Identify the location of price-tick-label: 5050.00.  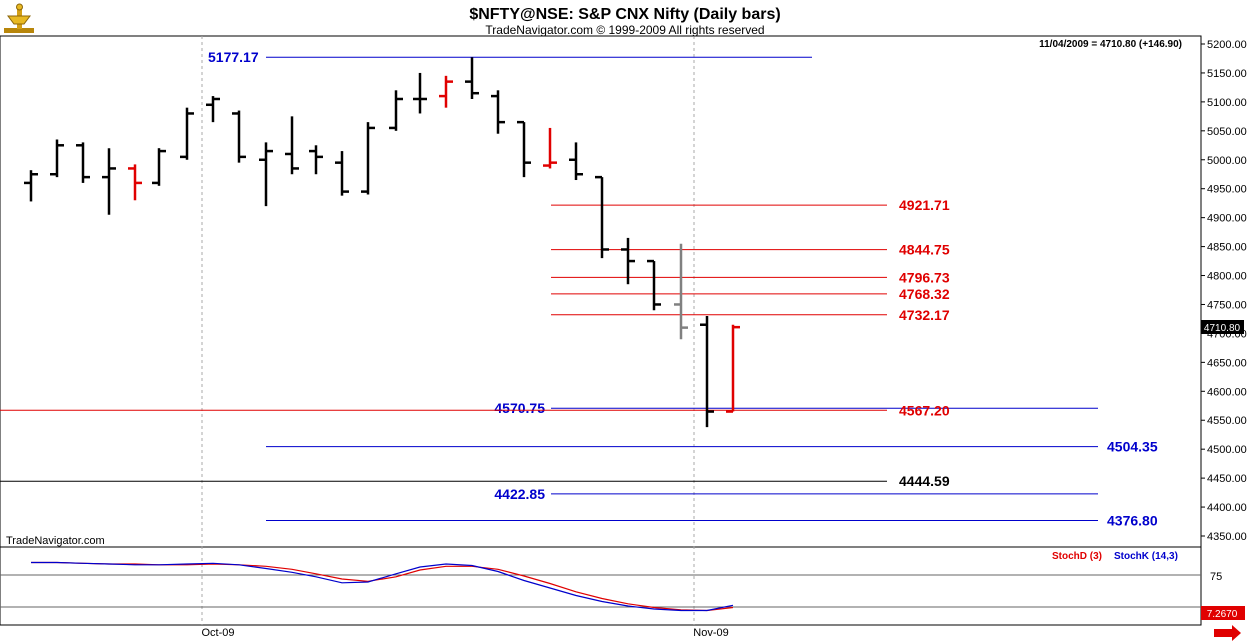
(1227, 132).